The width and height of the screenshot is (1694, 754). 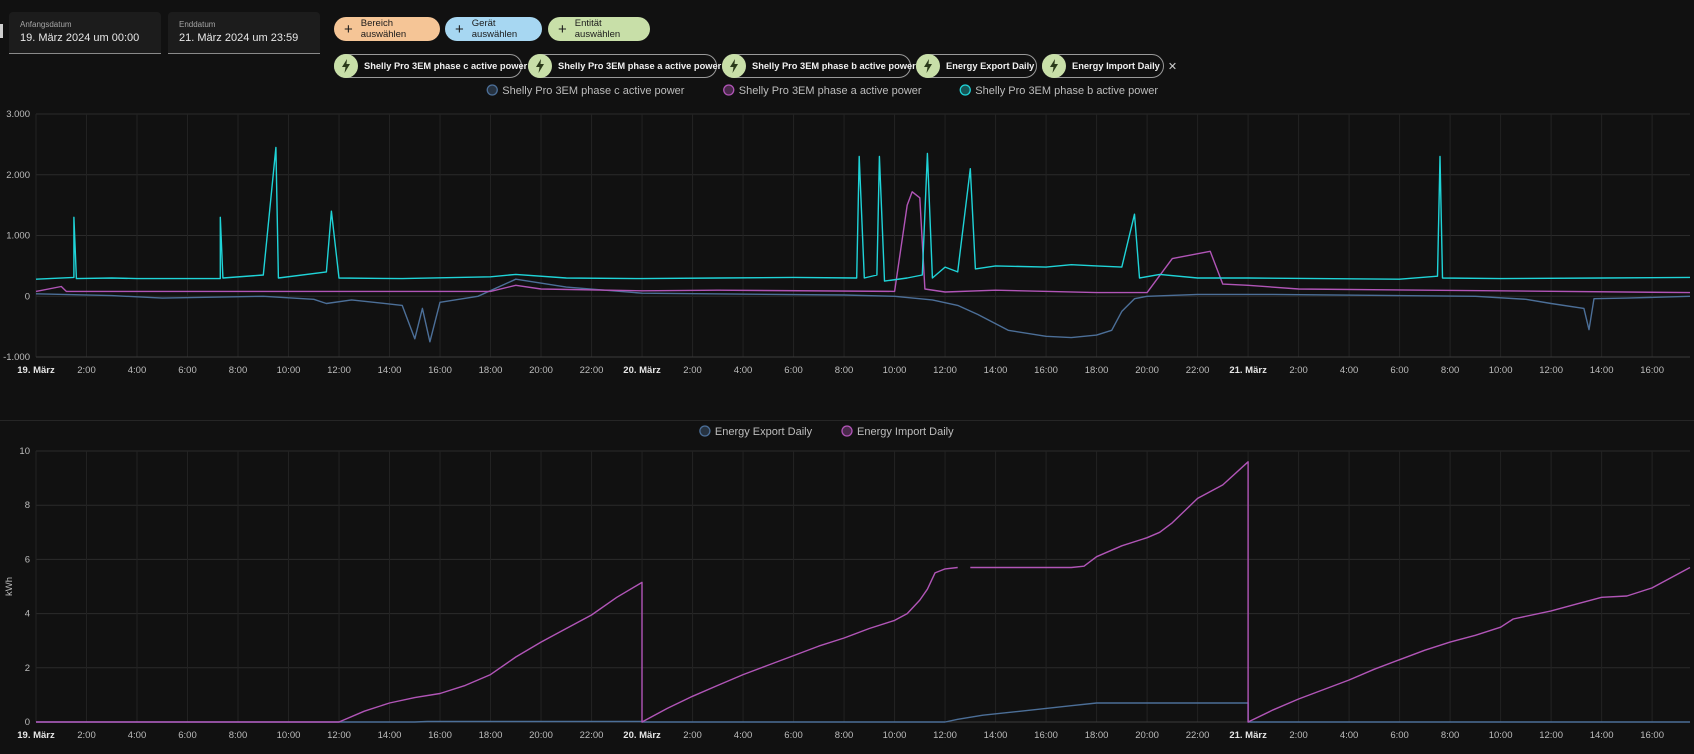 What do you see at coordinates (593, 91) in the screenshot?
I see `legend-label: Shelly Pro 3EM phase c active power` at bounding box center [593, 91].